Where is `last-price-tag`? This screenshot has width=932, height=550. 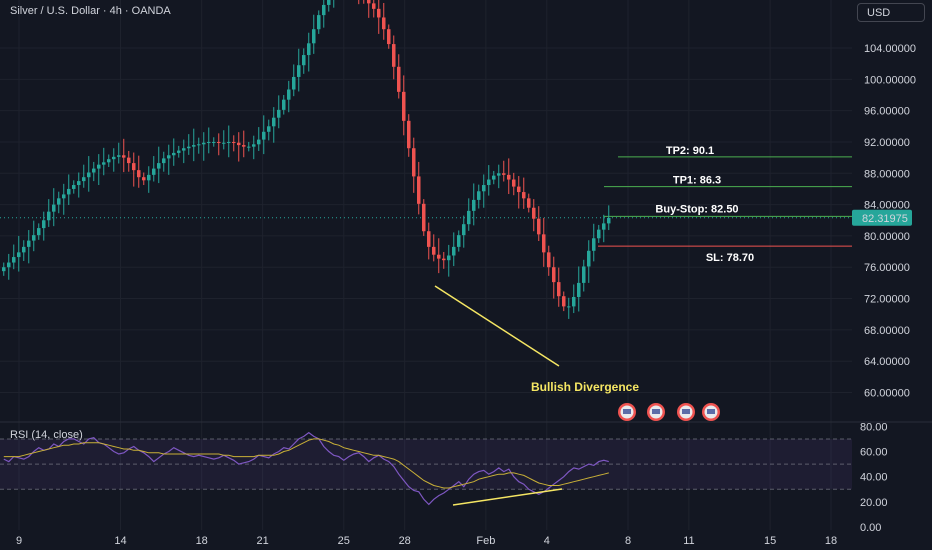 last-price-tag is located at coordinates (882, 217).